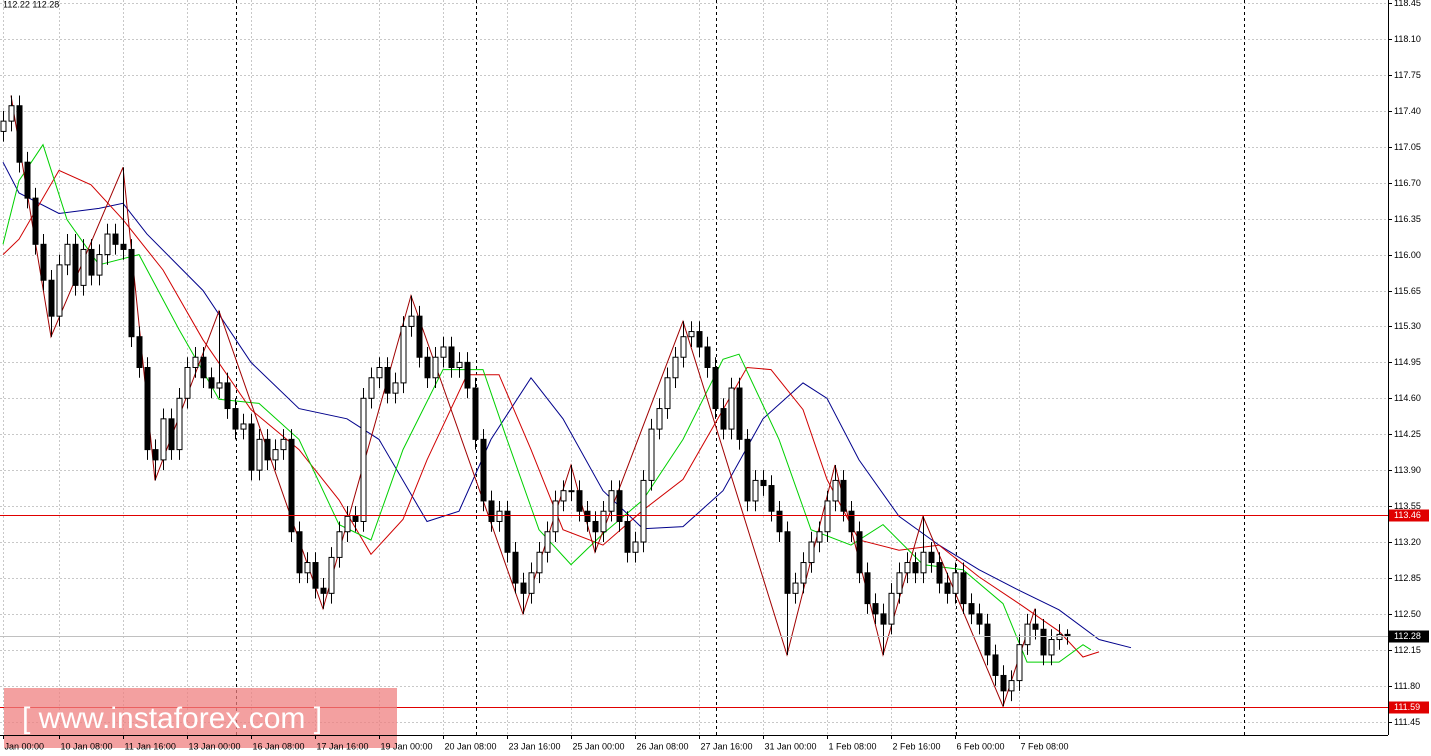 The width and height of the screenshot is (1431, 756). What do you see at coordinates (200, 718) in the screenshot?
I see `watermark: [ www.instaforex.com ]` at bounding box center [200, 718].